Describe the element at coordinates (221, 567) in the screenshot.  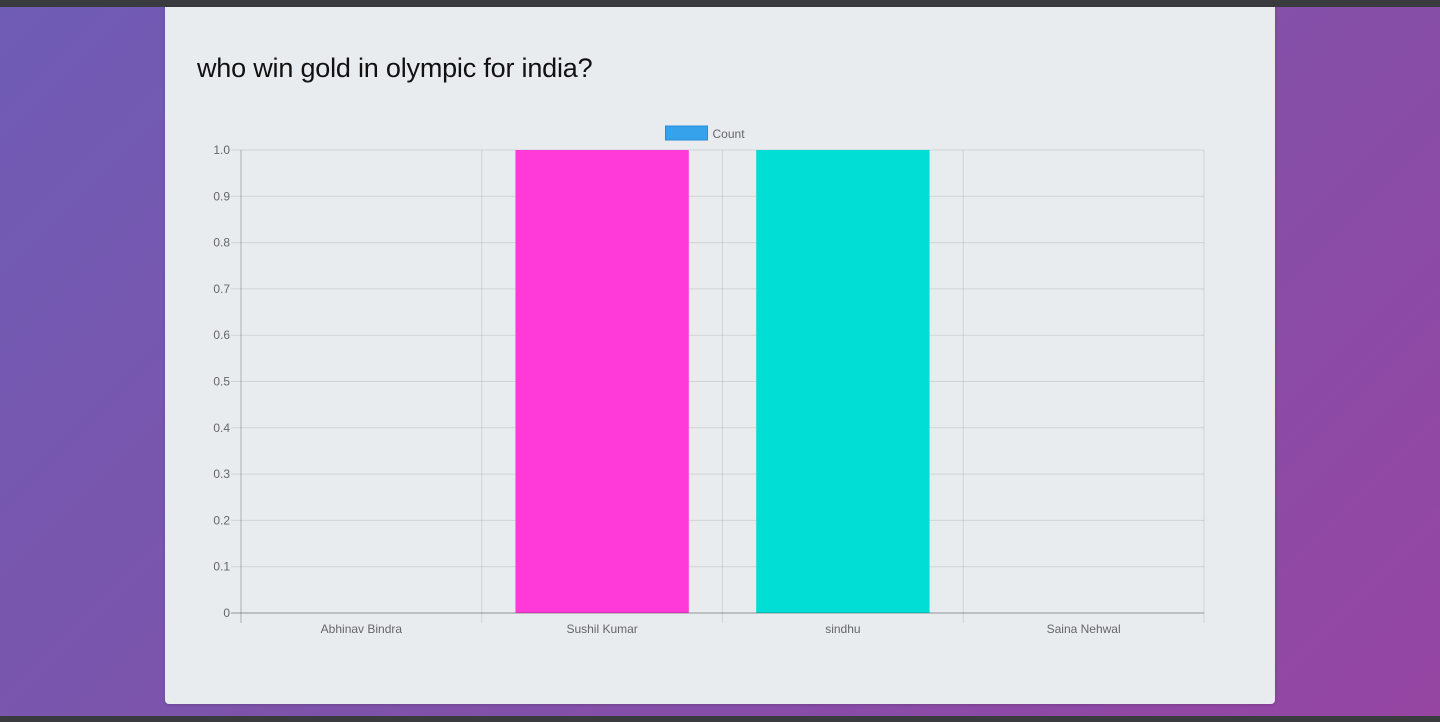
I see `y-tick-label: 0.1` at that location.